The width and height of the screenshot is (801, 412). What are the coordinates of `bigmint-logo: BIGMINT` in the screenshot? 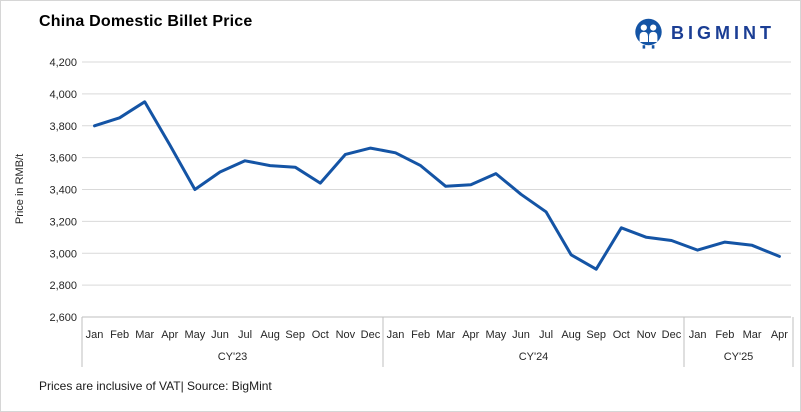 It's located at (704, 33).